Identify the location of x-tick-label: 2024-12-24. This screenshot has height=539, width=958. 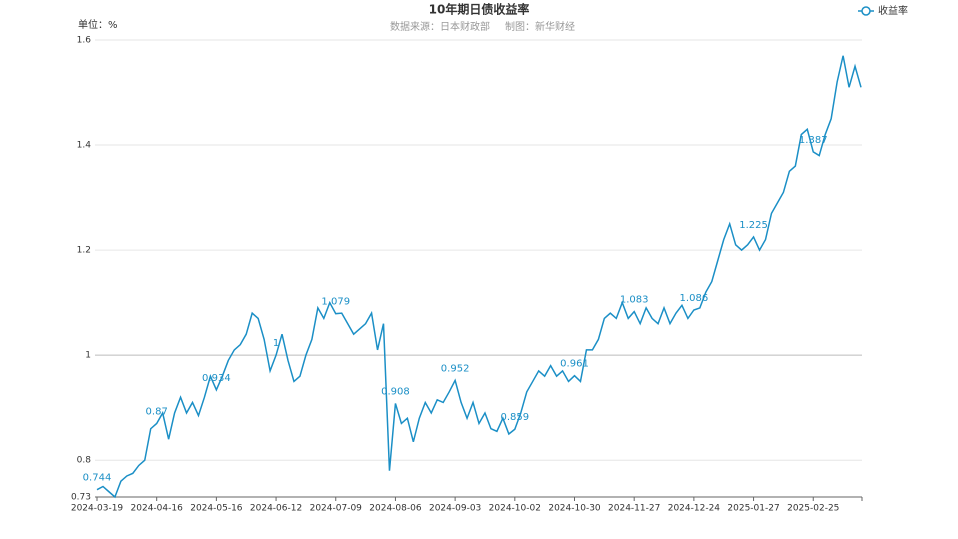
(694, 509).